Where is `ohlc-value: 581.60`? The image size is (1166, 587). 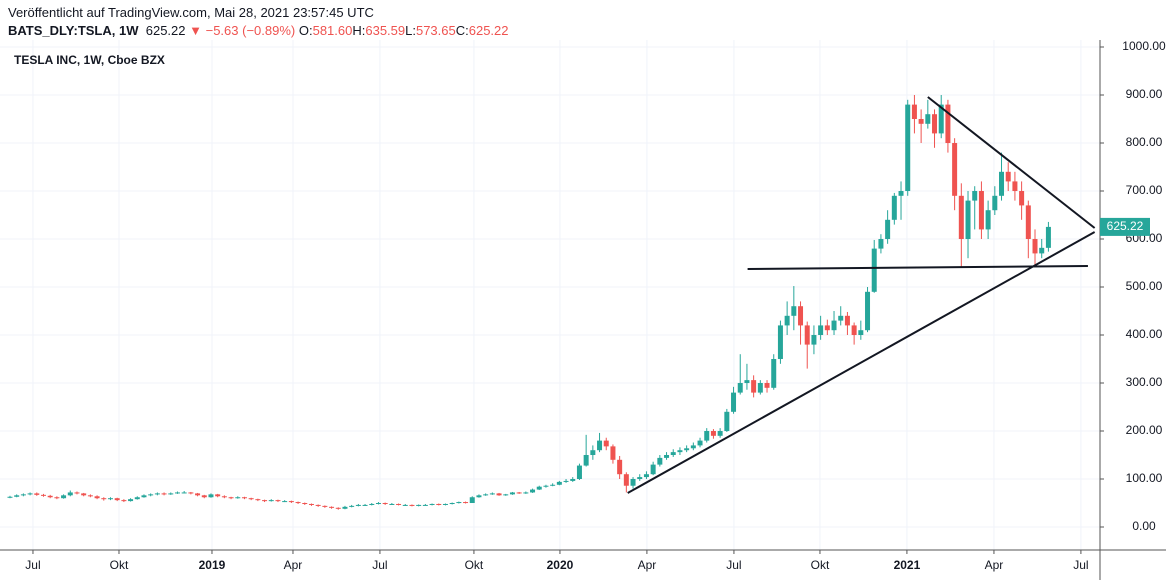
ohlc-value: 581.60 is located at coordinates (332, 30).